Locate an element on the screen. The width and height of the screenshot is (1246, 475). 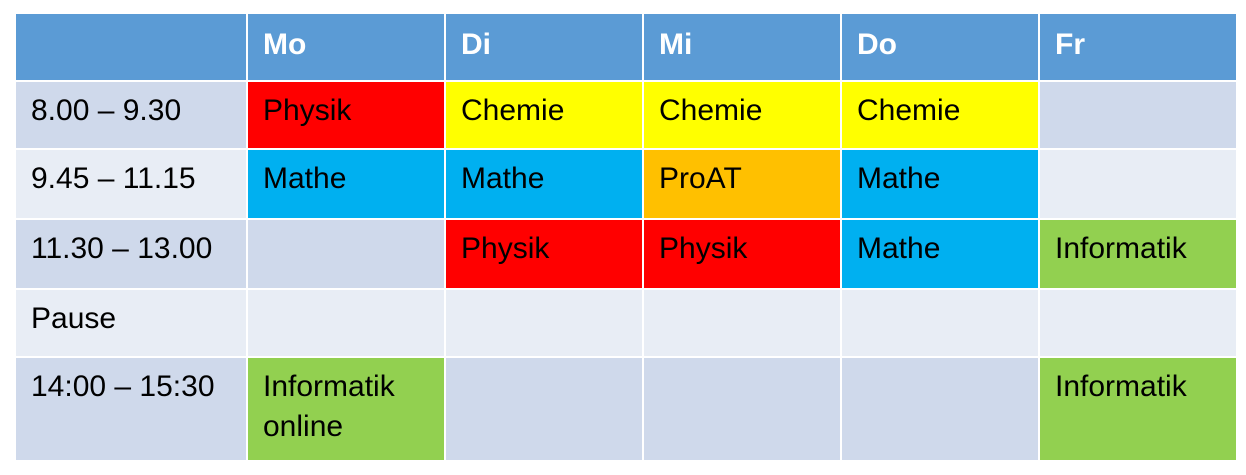
table-row: 8.00 – 9.30 Physik Chemie Chemie Chemie is located at coordinates (626, 115).